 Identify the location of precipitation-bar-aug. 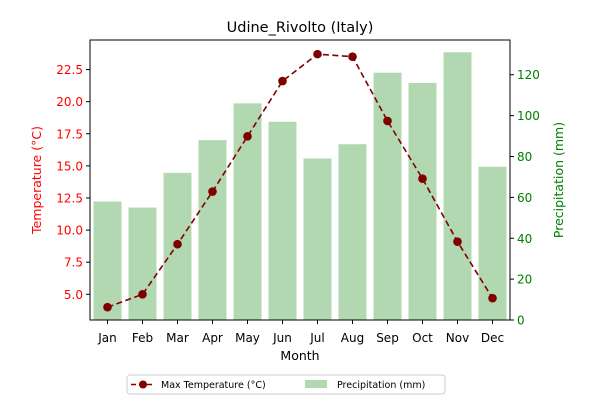
(352, 232).